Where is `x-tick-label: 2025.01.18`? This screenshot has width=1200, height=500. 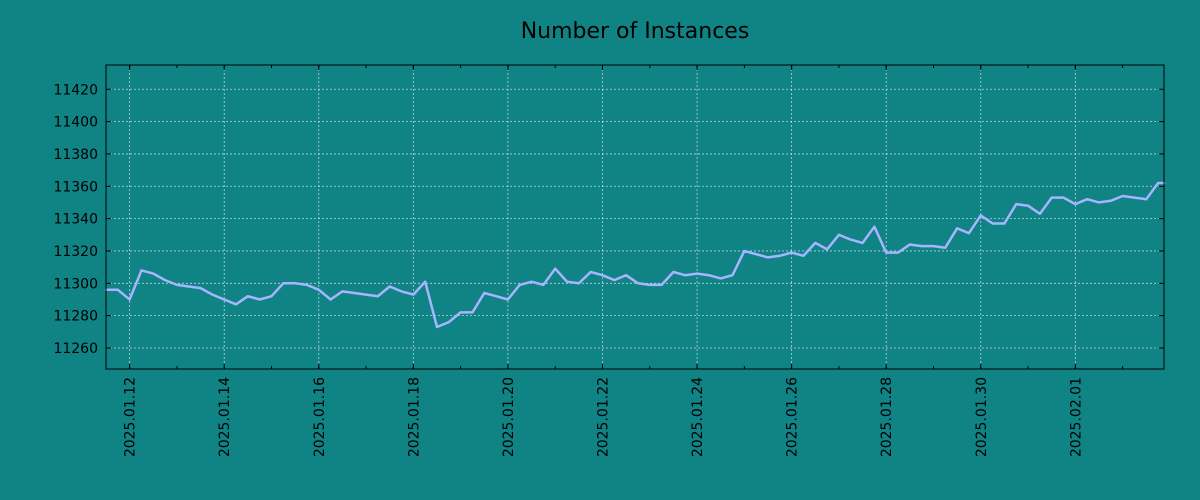
x-tick-label: 2025.01.18 is located at coordinates (414, 417).